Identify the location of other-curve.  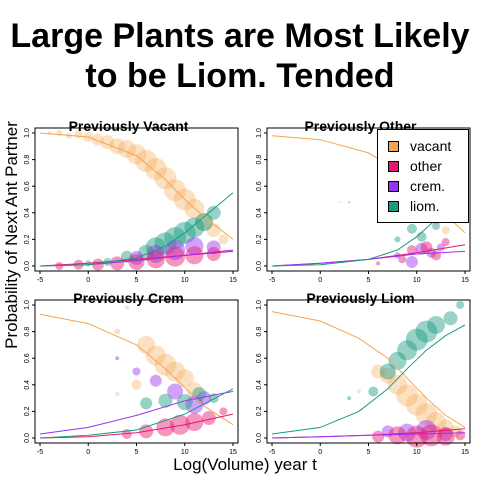
(136, 426).